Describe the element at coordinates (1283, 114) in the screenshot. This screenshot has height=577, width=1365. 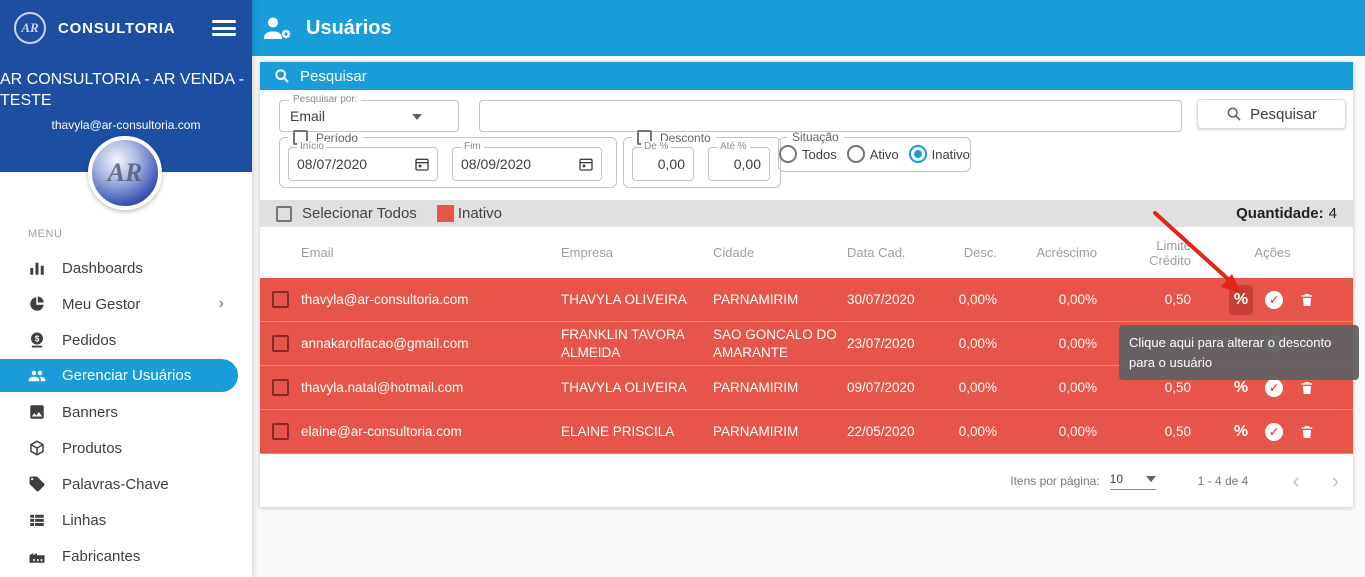
I see `search-button-label: Pesquisar` at that location.